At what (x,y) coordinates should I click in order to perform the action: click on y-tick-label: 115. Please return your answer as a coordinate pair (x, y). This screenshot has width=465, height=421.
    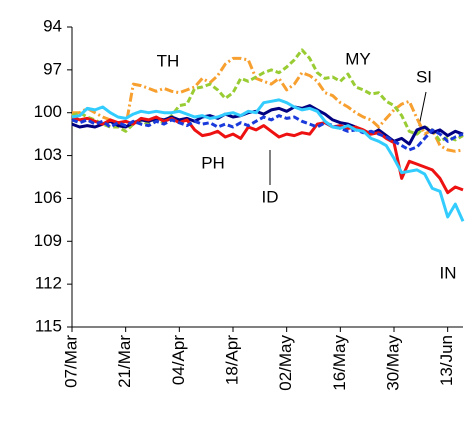
    Looking at the image, I should click on (48, 325).